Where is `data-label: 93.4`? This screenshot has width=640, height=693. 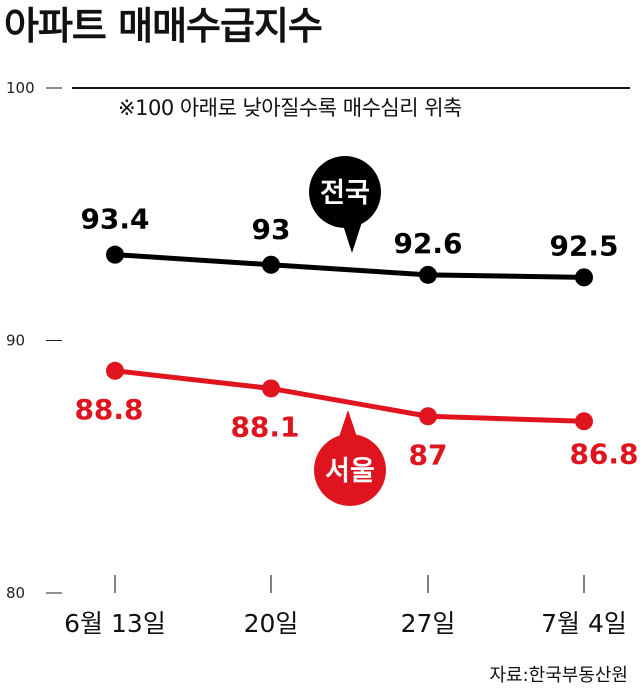 data-label: 93.4 is located at coordinates (114, 219).